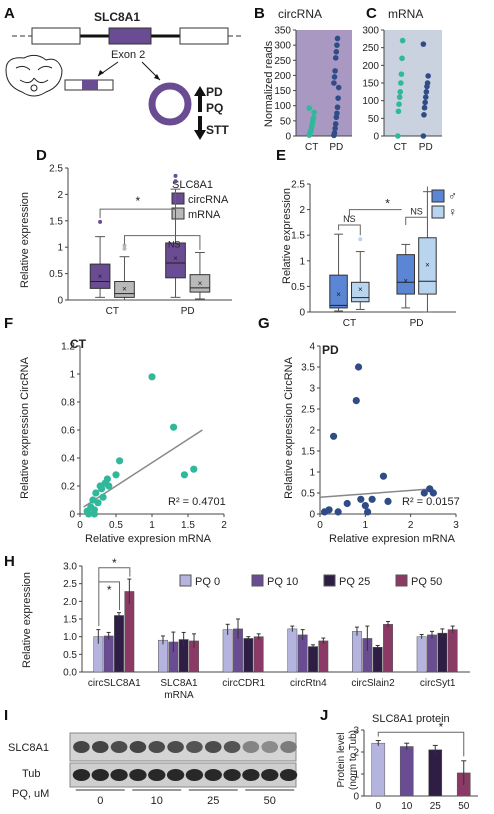  Describe the element at coordinates (157, 801) in the screenshot. I see `blot-lane-label: 10` at that location.